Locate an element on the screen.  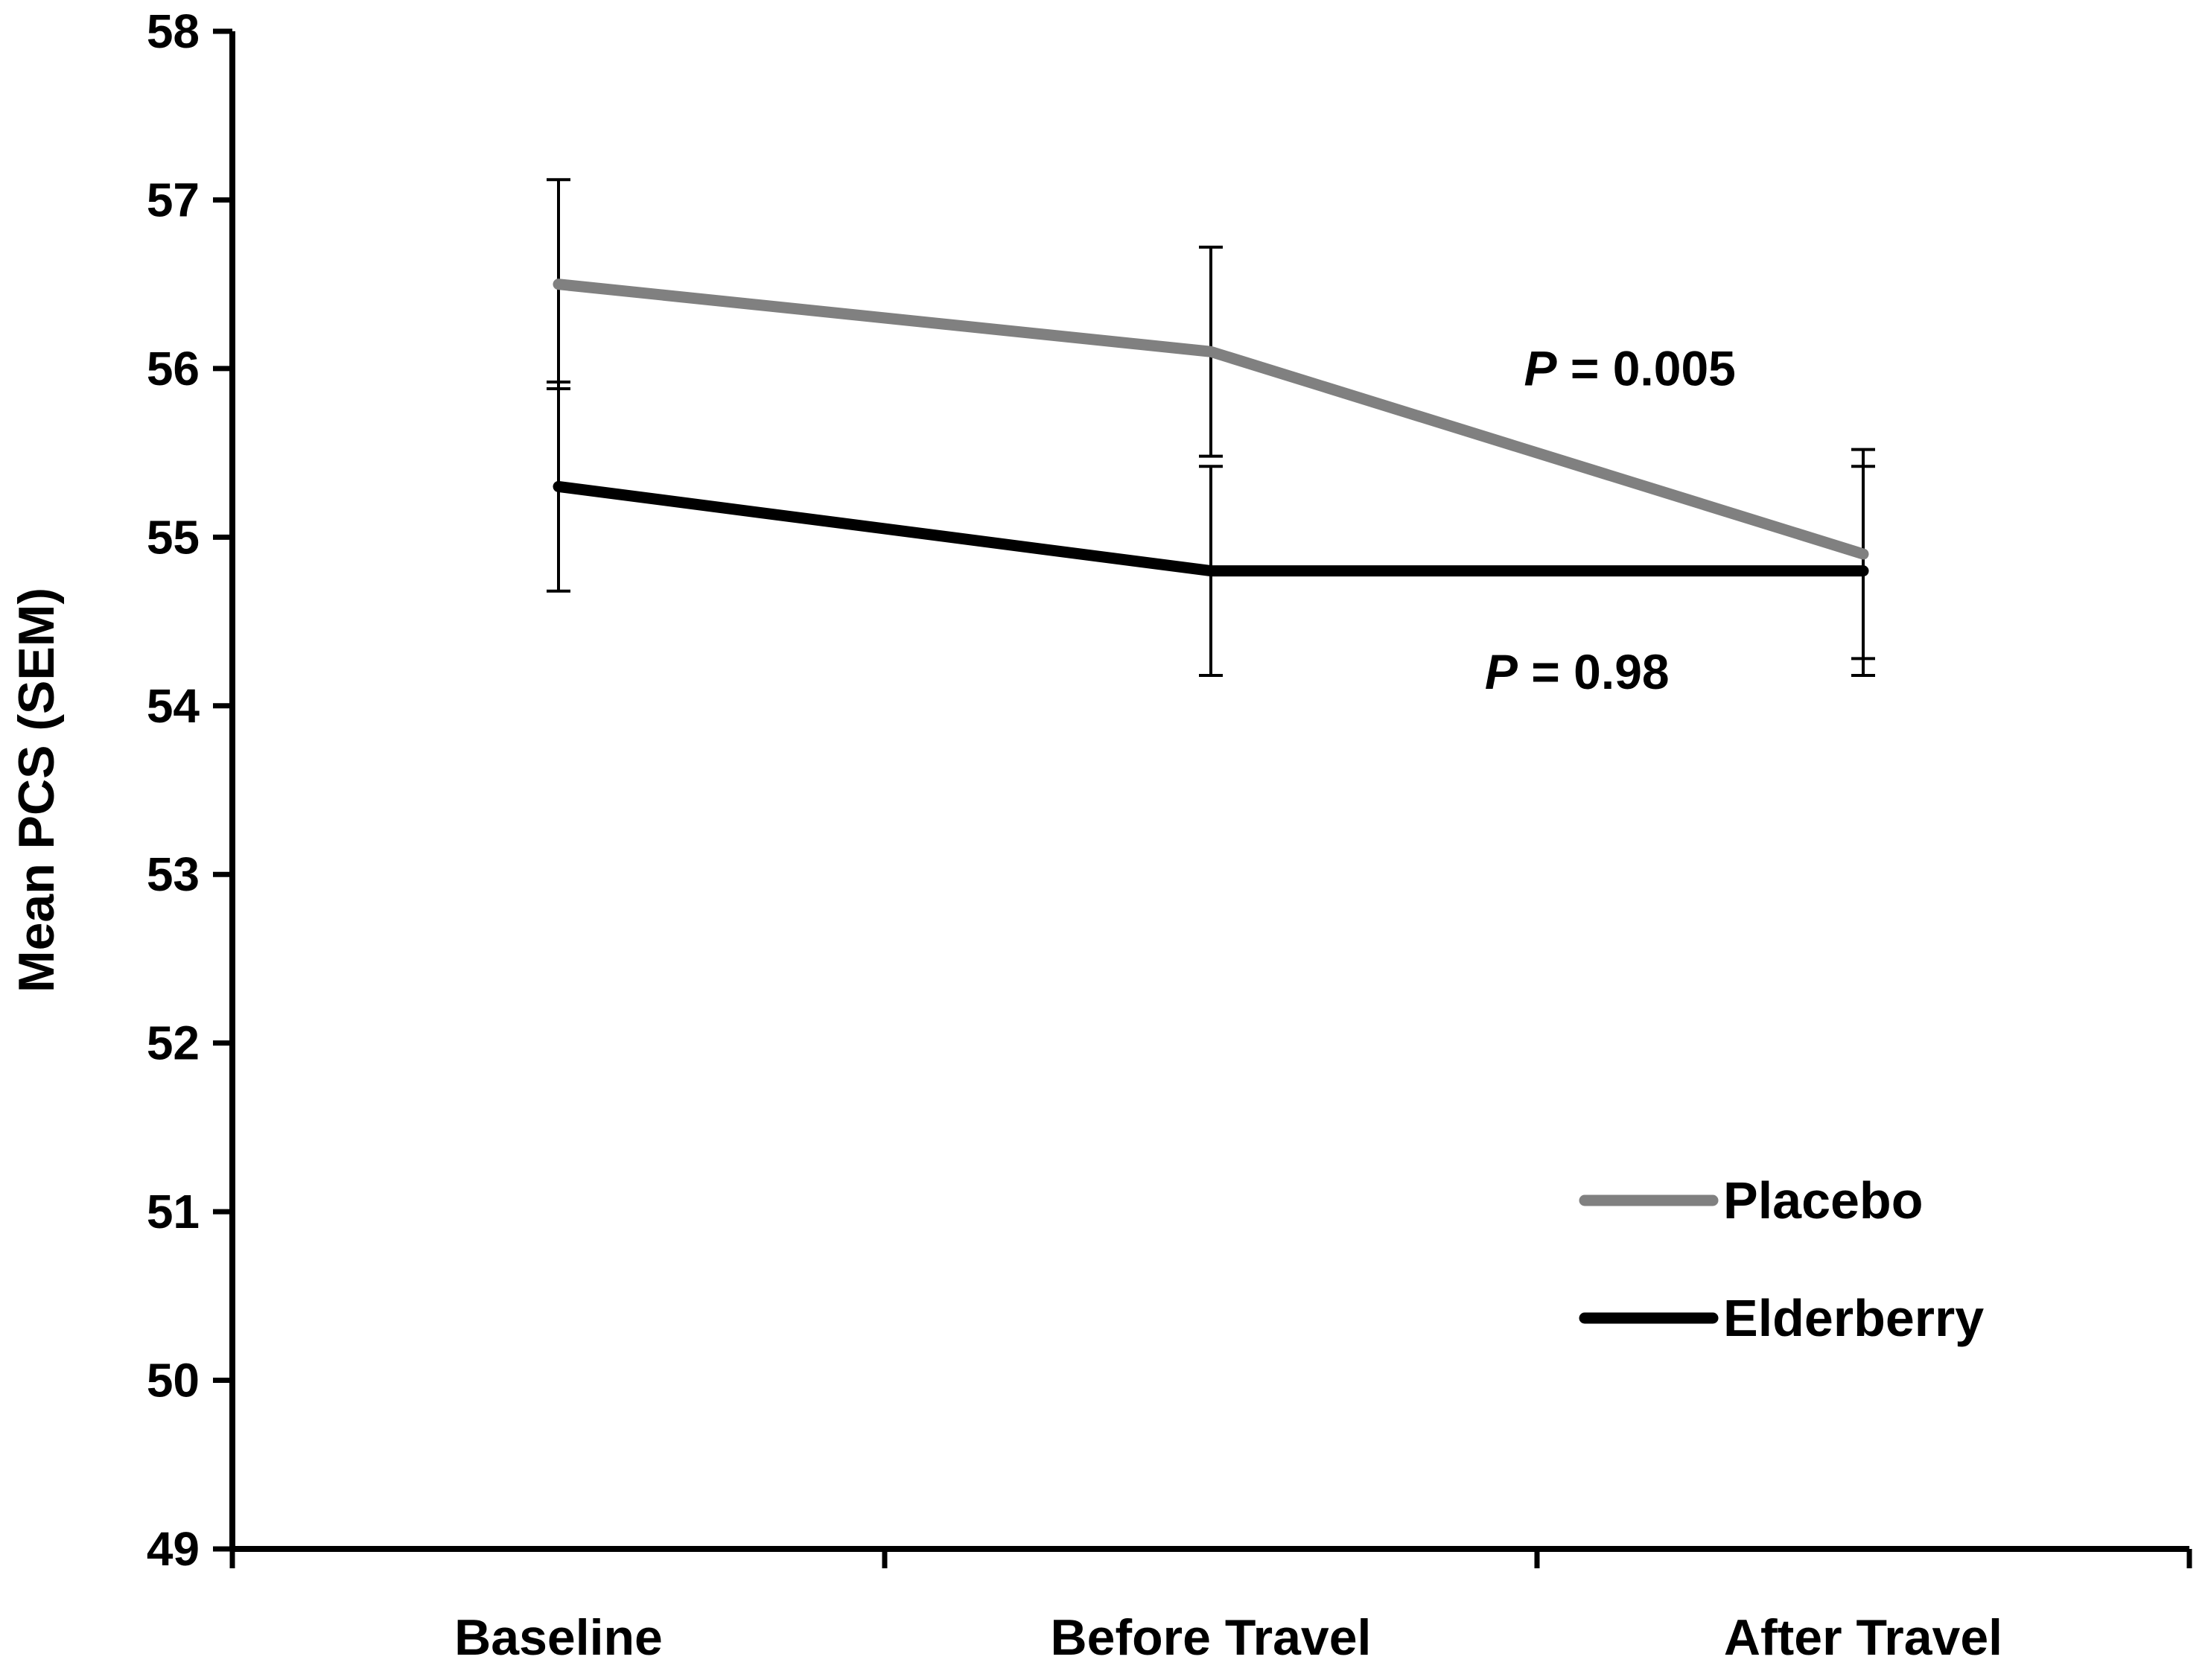
y-tick-label: 53 is located at coordinates (173, 874).